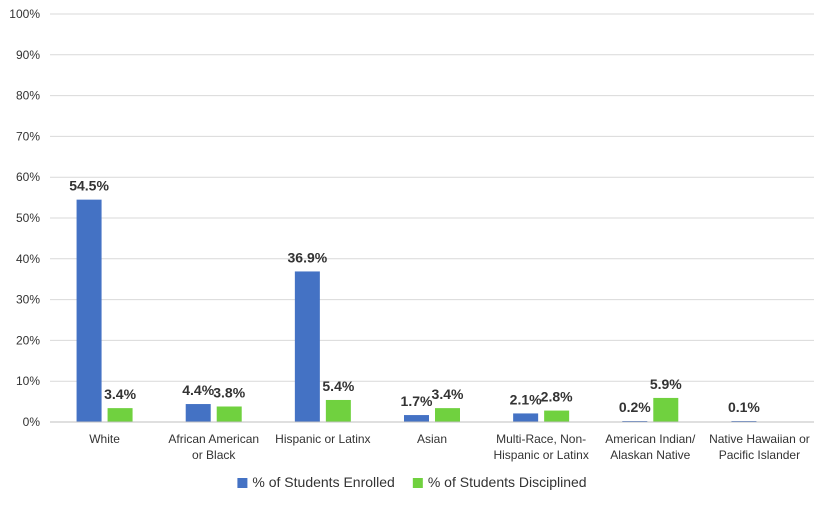 This screenshot has width=824, height=508. Describe the element at coordinates (104, 439) in the screenshot. I see `category-label: White` at that location.